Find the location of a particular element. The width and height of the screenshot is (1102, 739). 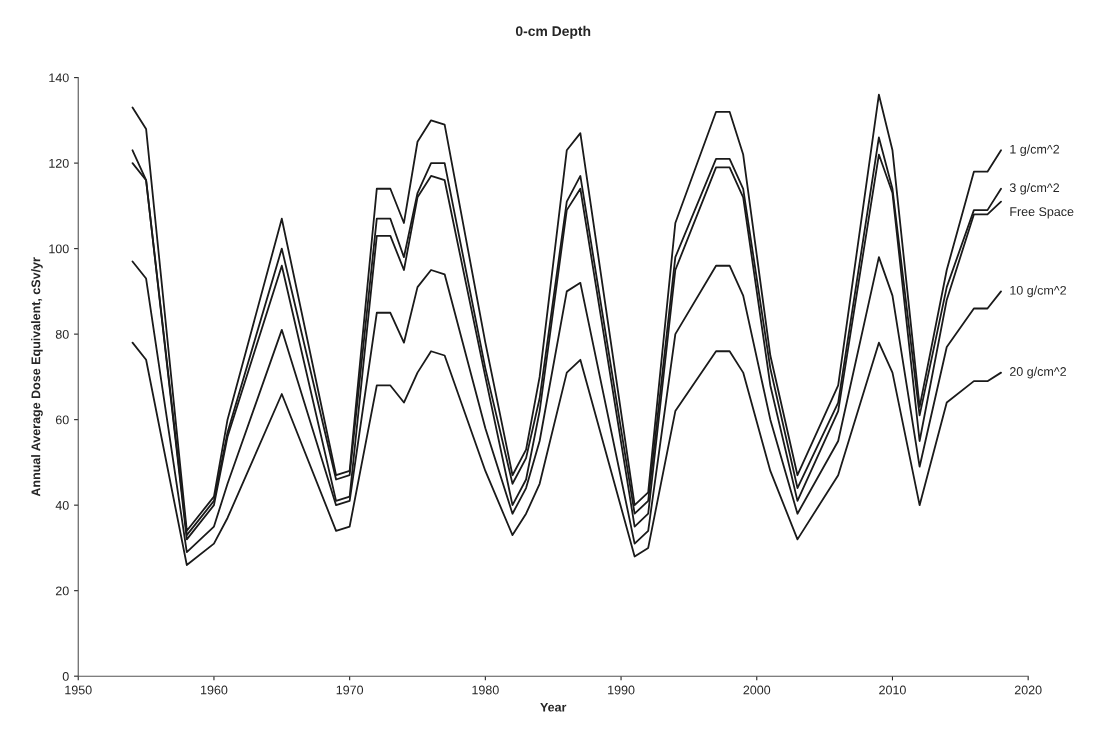

series-label: 3 g/cm^2 is located at coordinates (1034, 188).